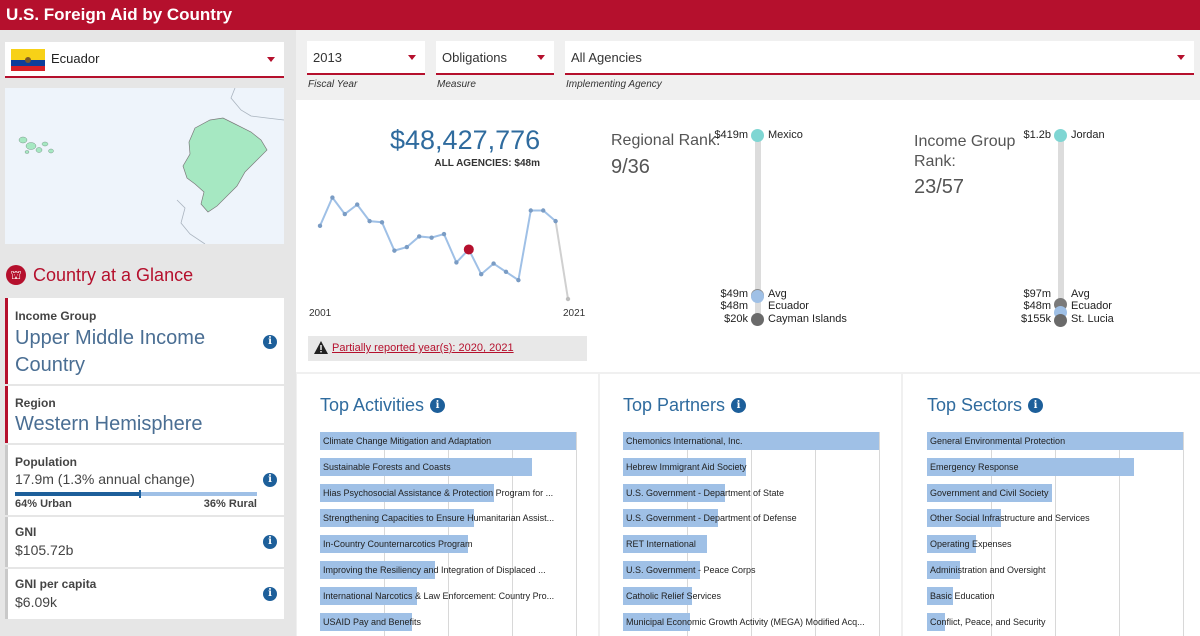  I want to click on income-current-name: Ecuador, so click(1091, 306).